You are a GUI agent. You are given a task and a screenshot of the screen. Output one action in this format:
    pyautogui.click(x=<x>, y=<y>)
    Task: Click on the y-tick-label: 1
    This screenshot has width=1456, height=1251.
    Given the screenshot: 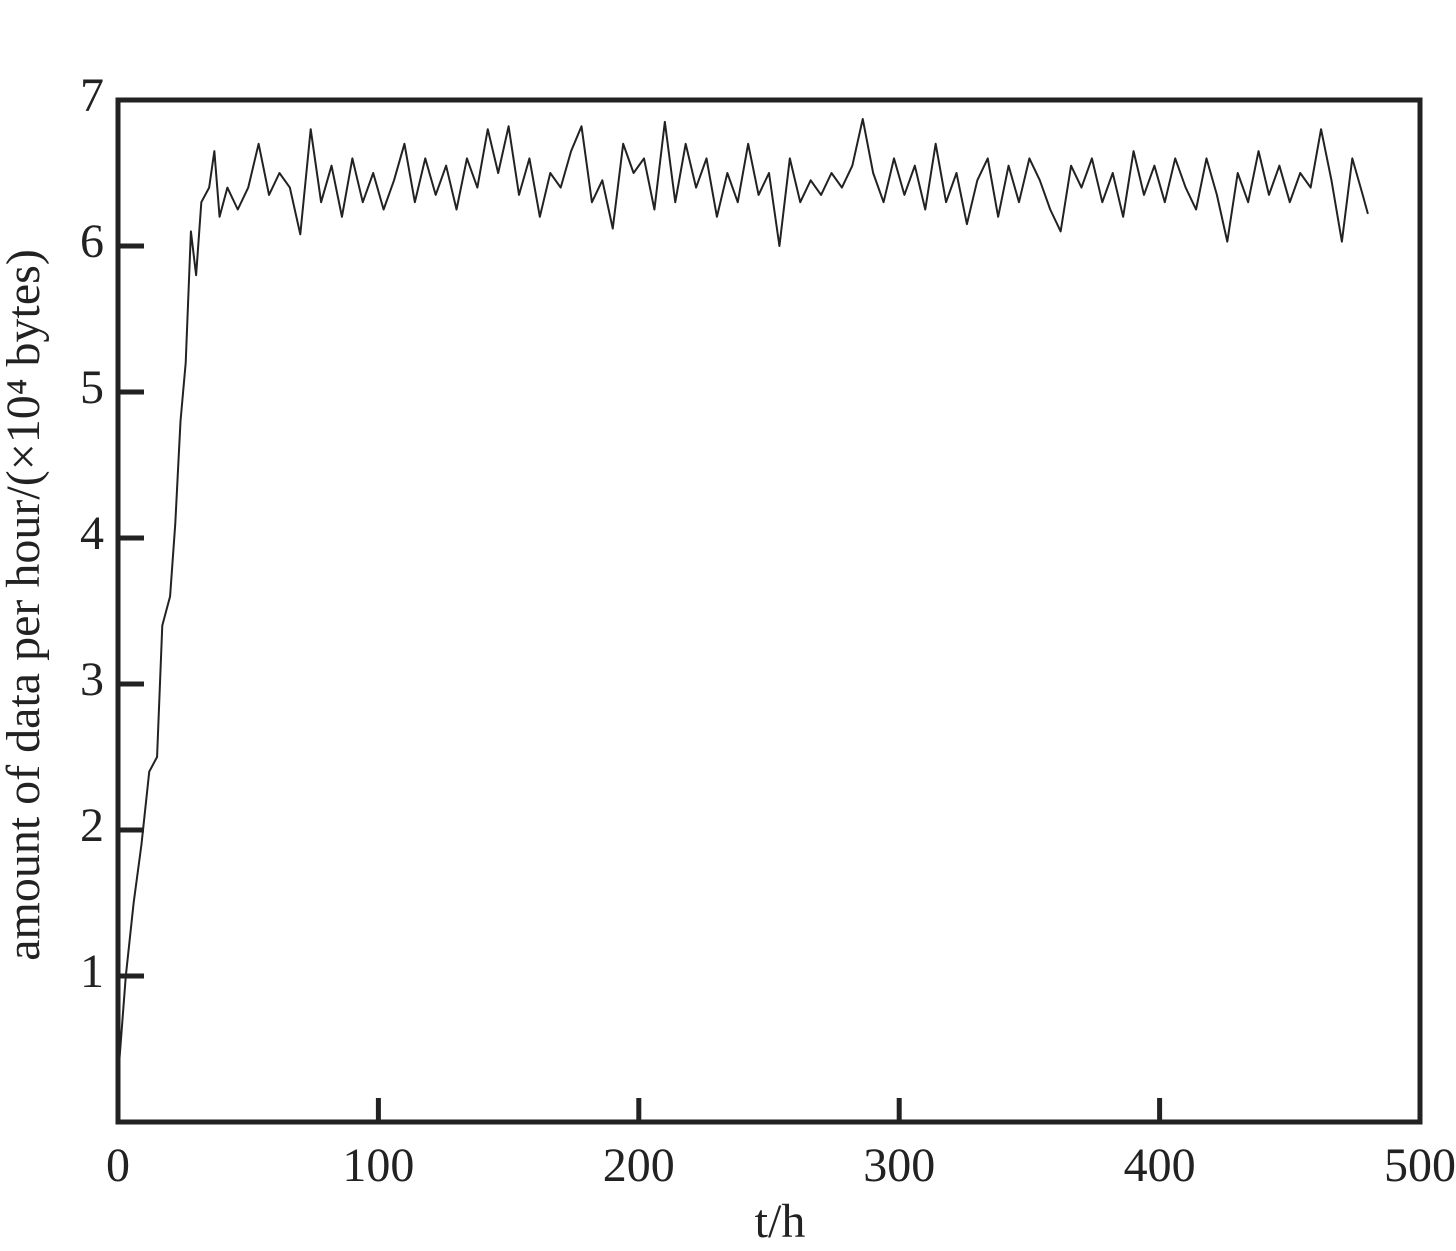 What is the action you would take?
    pyautogui.click(x=92, y=971)
    